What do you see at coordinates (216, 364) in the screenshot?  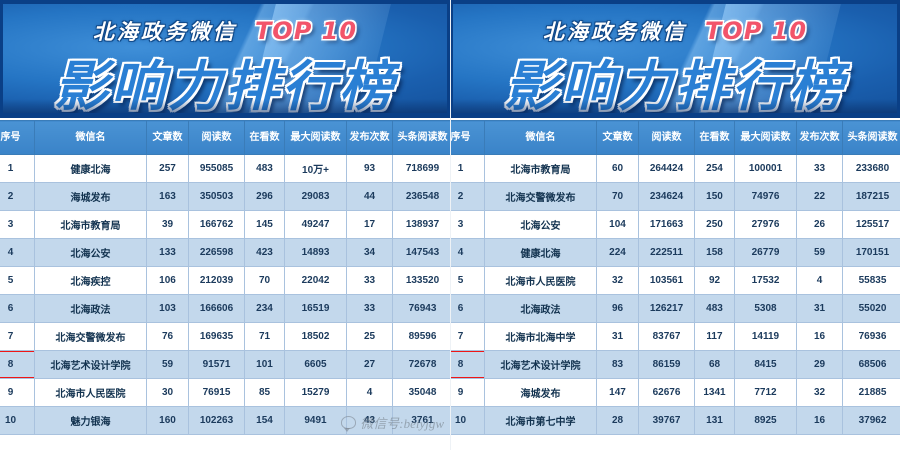 I see `row-reads: 91571` at bounding box center [216, 364].